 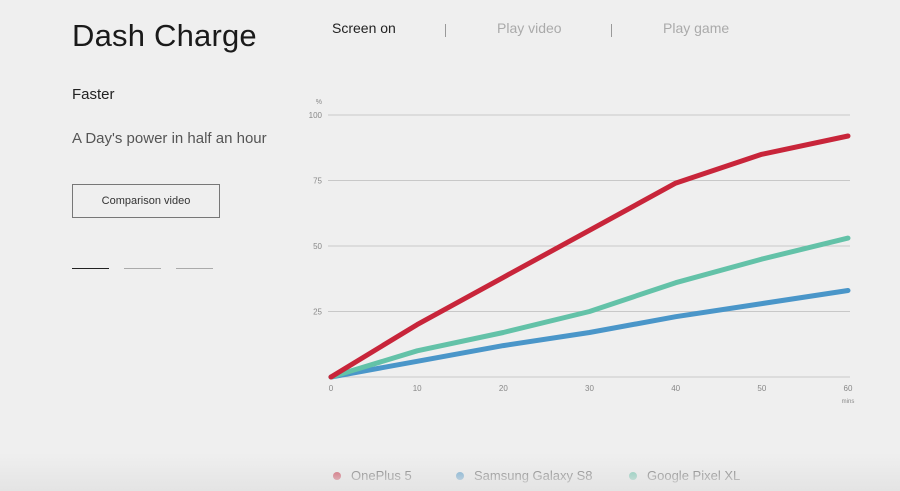 What do you see at coordinates (317, 246) in the screenshot?
I see `y-tick-label: 50` at bounding box center [317, 246].